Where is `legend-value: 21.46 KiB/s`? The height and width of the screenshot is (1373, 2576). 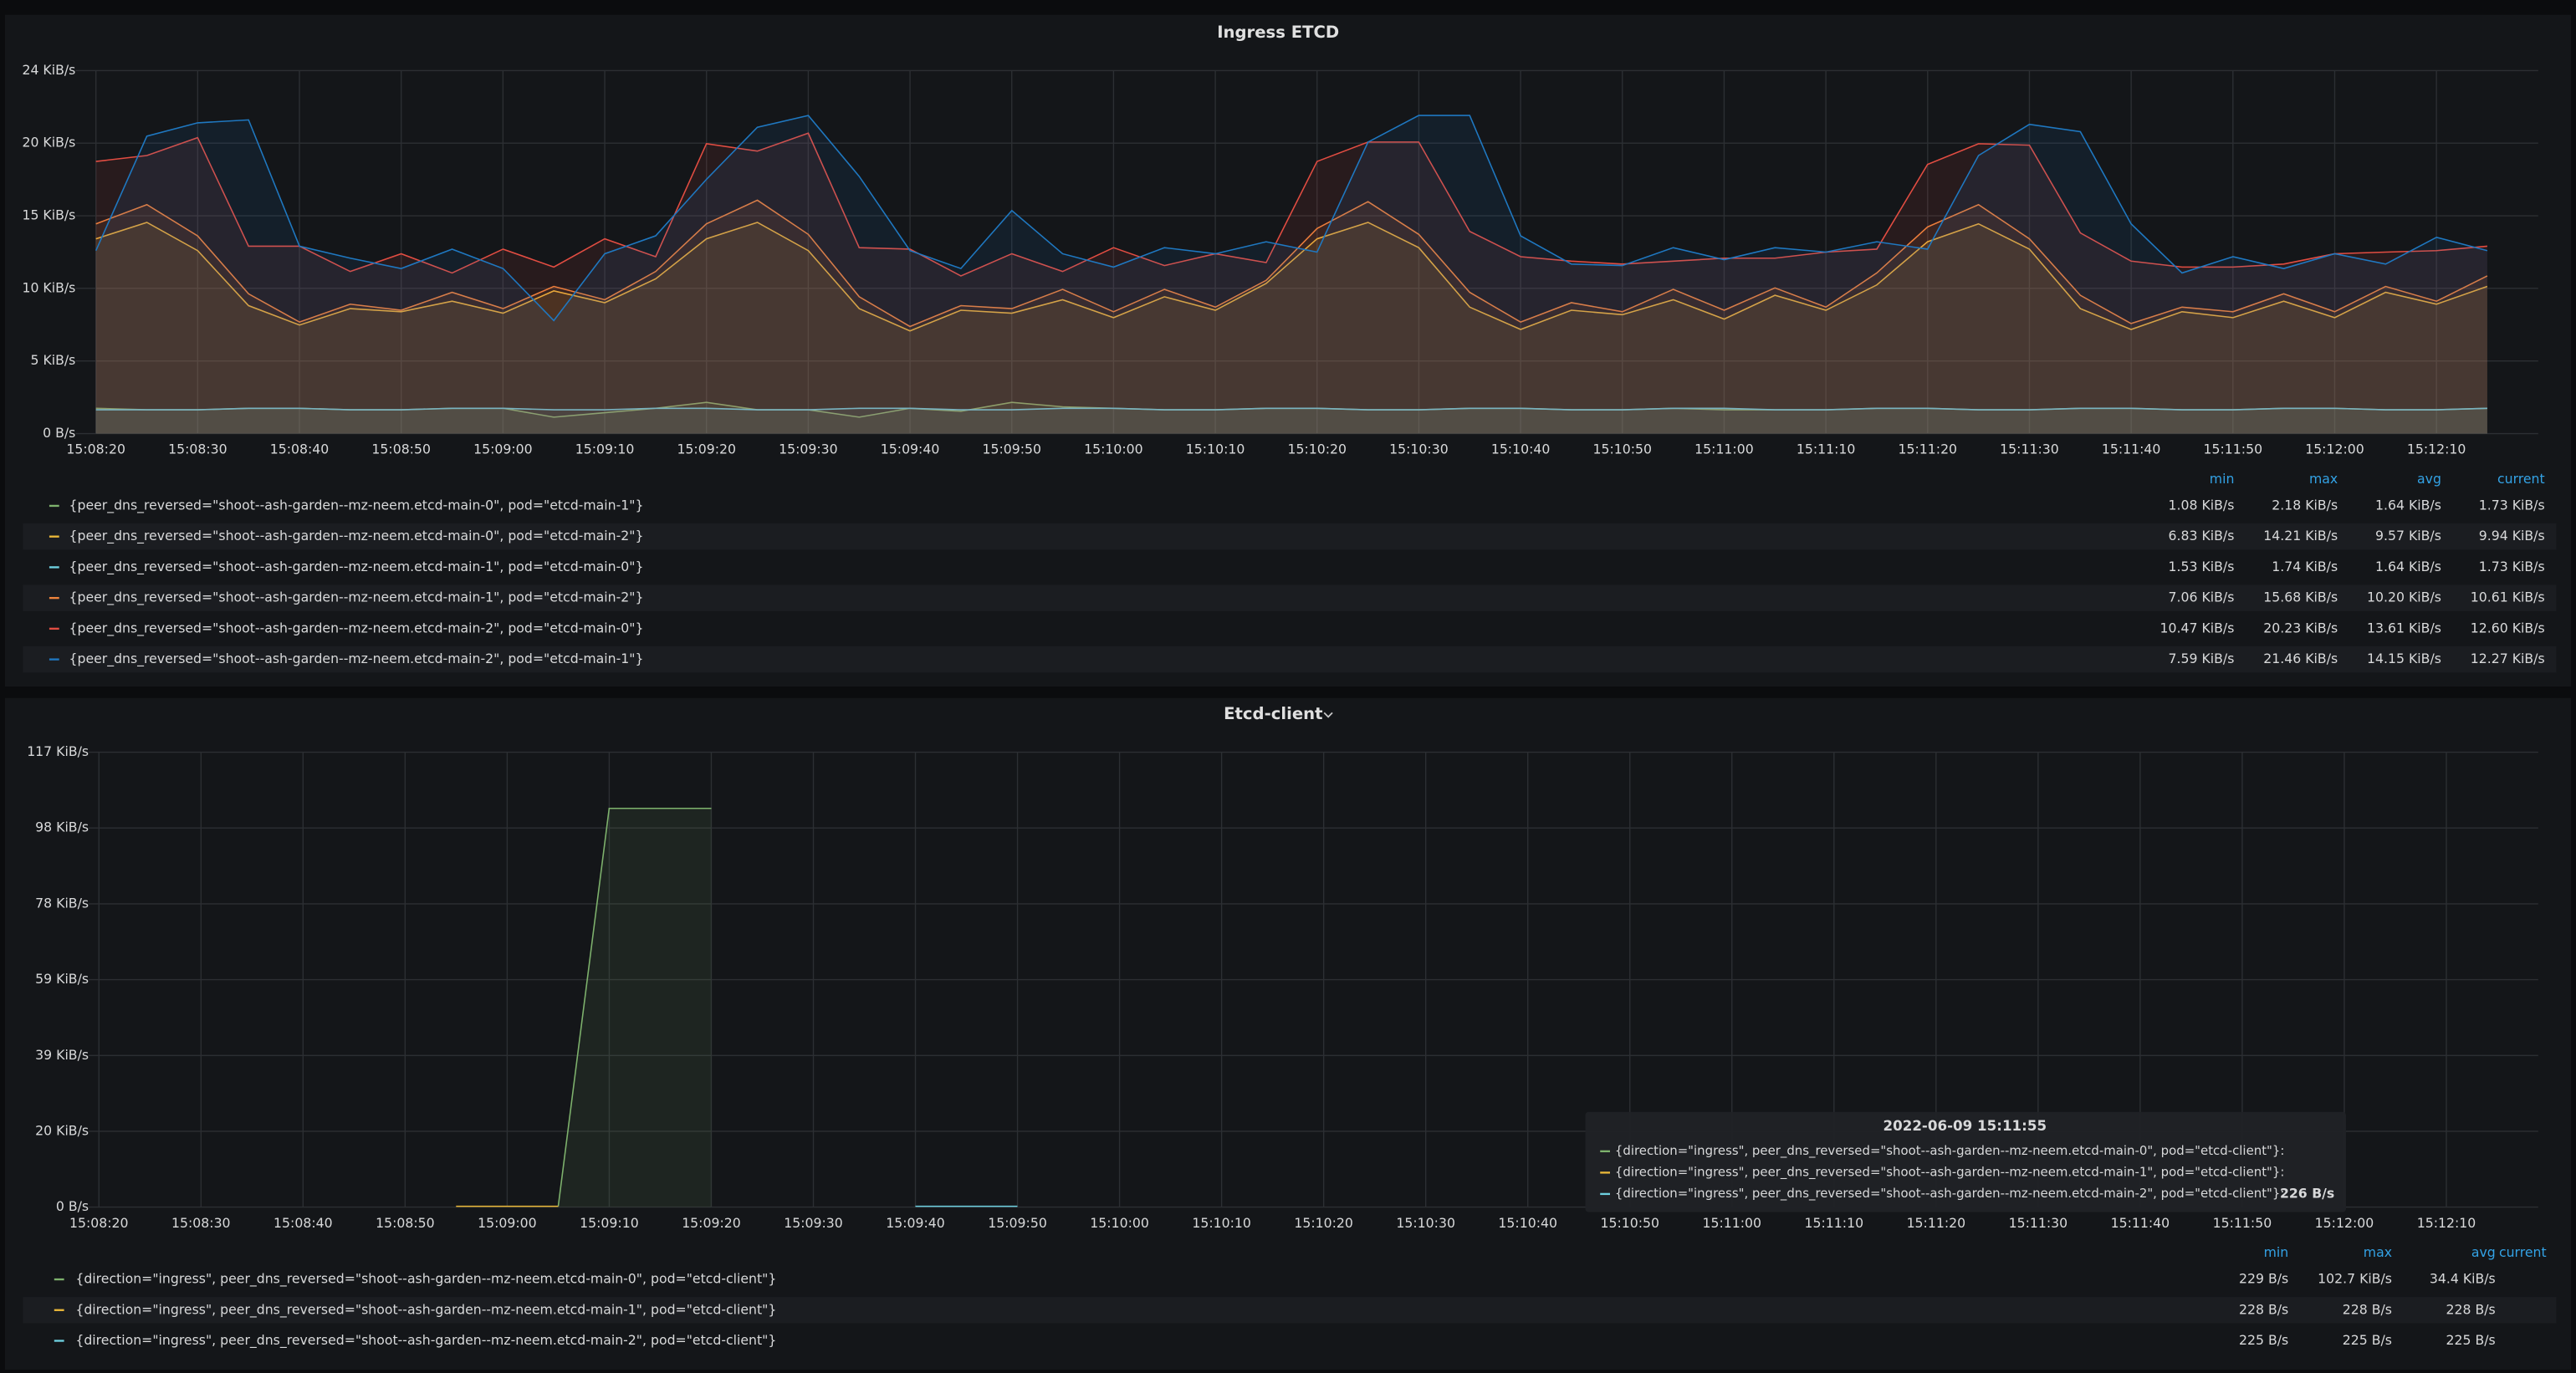 legend-value: 21.46 KiB/s is located at coordinates (2300, 658).